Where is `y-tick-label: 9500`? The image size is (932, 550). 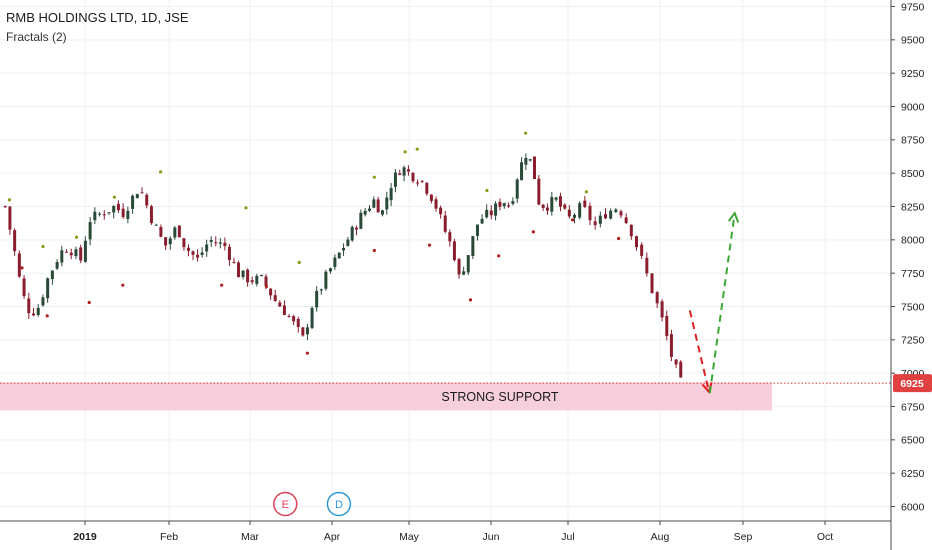 y-tick-label: 9500 is located at coordinates (913, 41).